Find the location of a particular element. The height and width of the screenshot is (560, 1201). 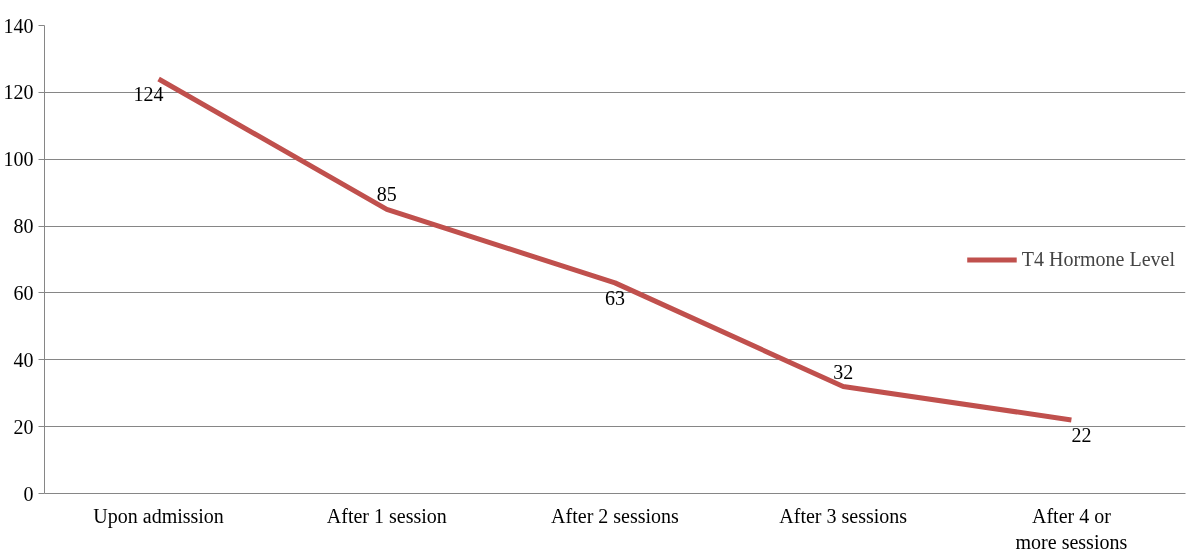

y-tick-label: 40 is located at coordinates (23, 359).